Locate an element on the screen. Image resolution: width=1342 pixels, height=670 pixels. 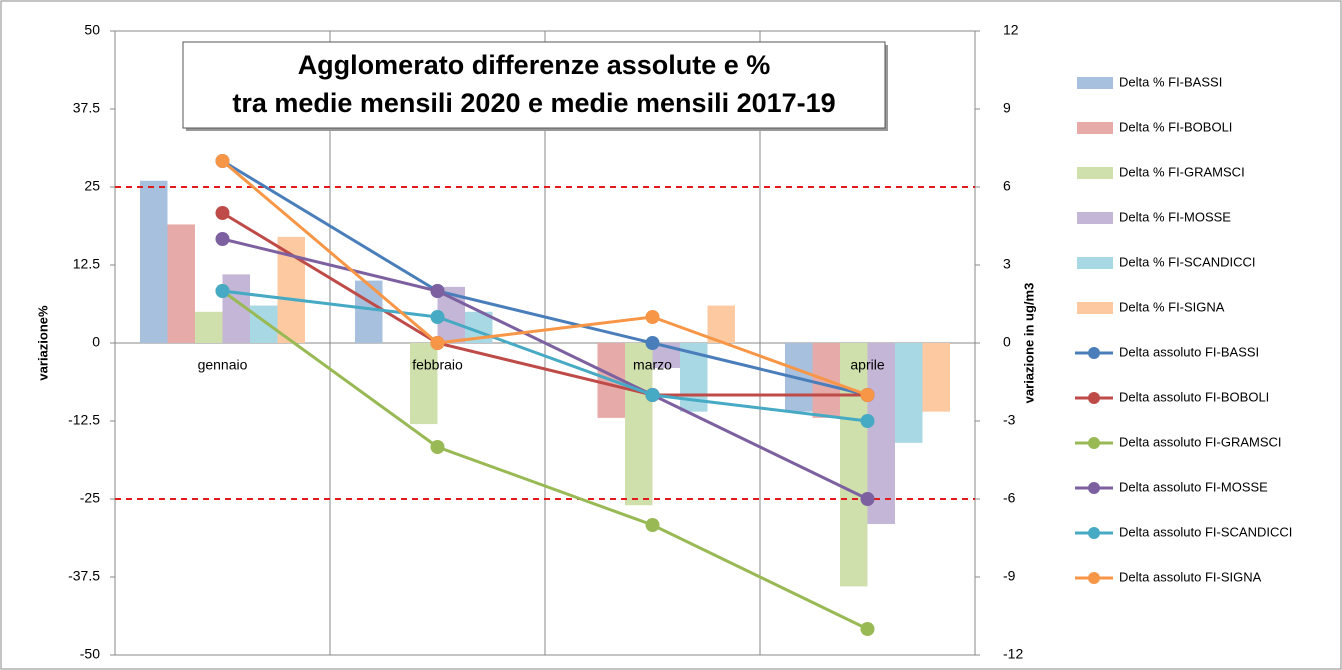
y-tick-label: -37.5 is located at coordinates (84, 576).